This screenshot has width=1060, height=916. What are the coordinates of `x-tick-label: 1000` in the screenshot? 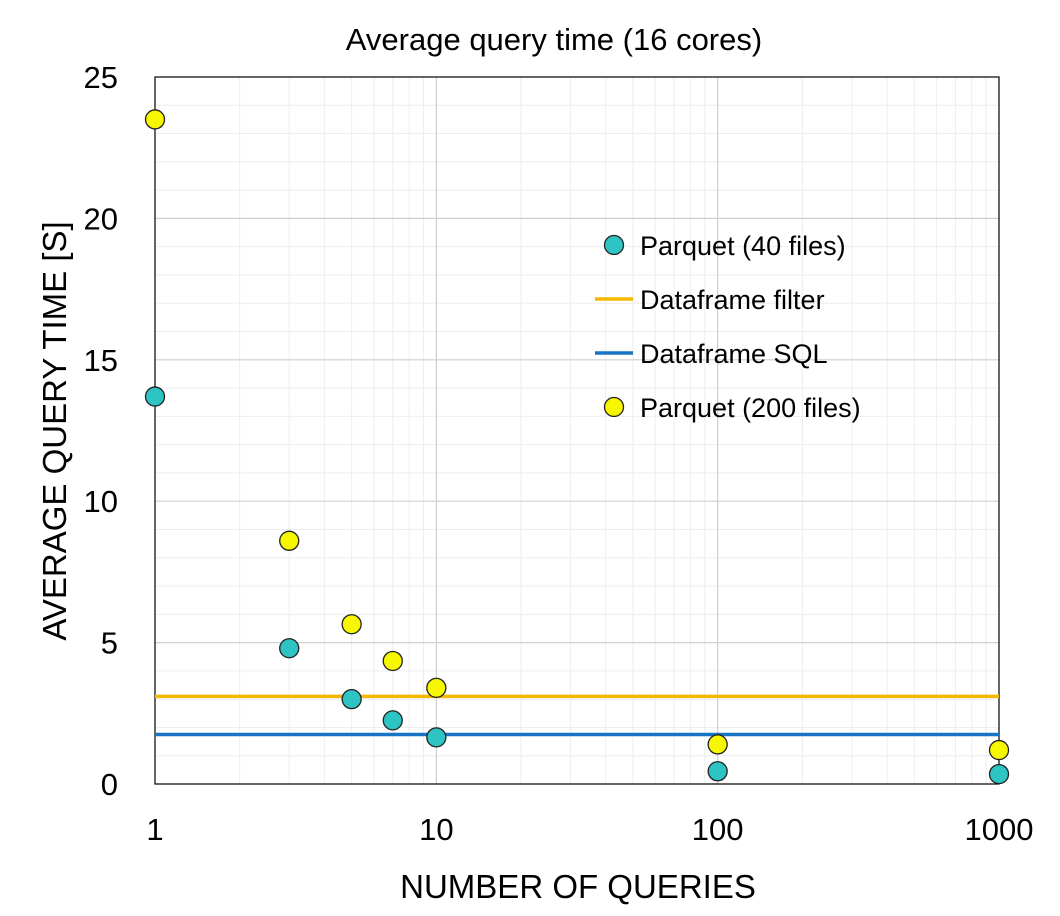 It's located at (999, 829).